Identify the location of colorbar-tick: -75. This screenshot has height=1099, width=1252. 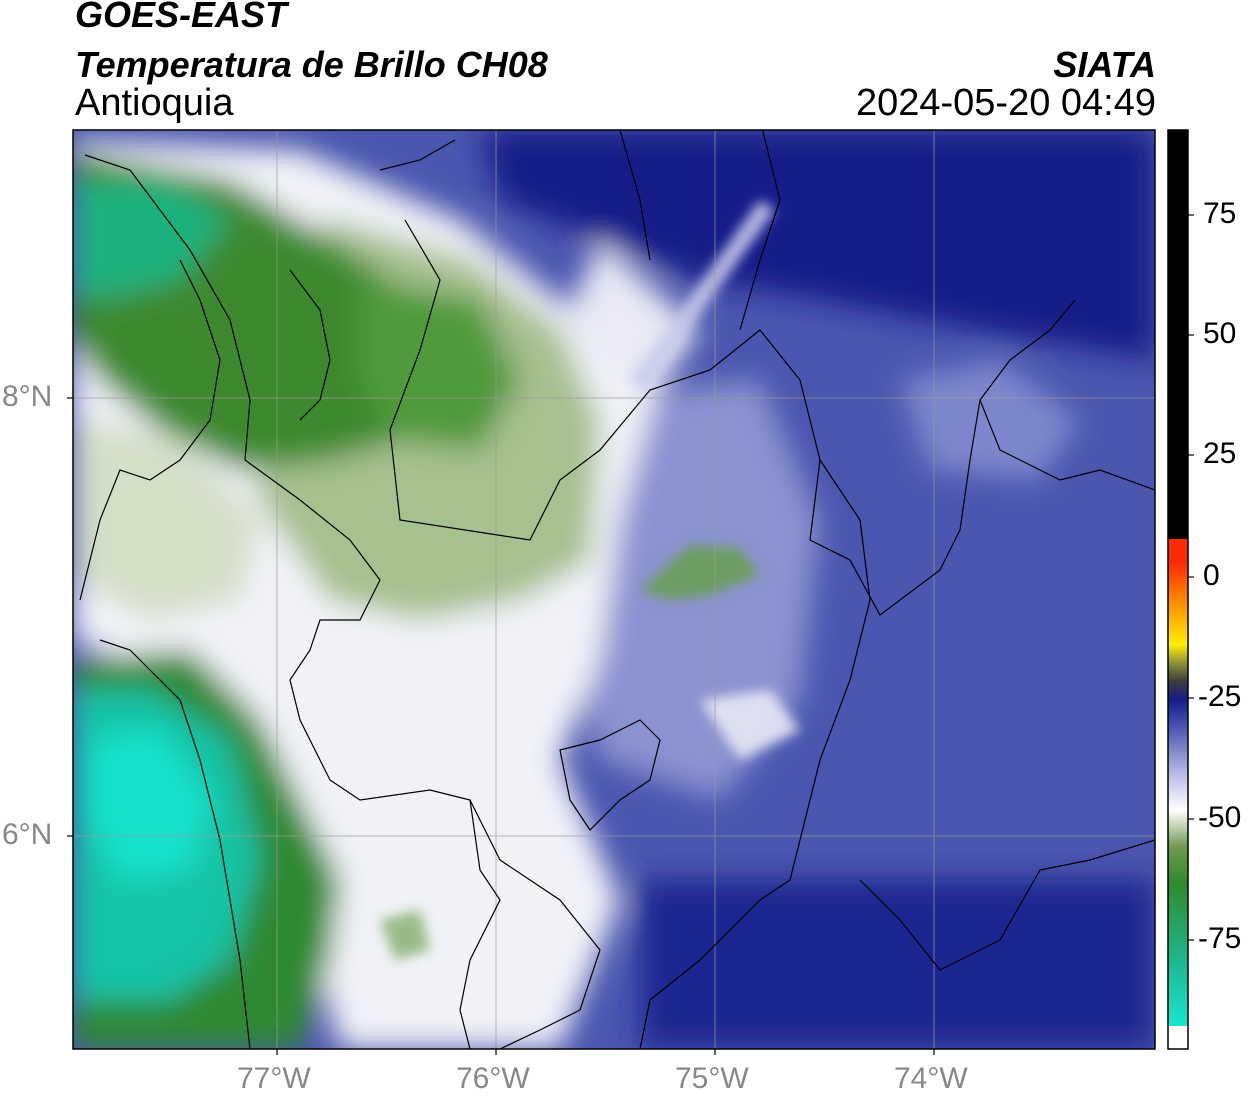
(1220, 938).